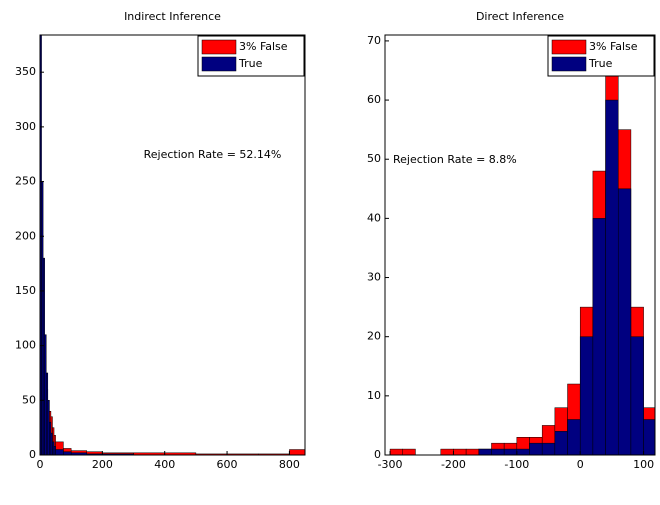 The width and height of the screenshot is (660, 505). Describe the element at coordinates (25, 235) in the screenshot. I see `y-tick-label: 200` at that location.